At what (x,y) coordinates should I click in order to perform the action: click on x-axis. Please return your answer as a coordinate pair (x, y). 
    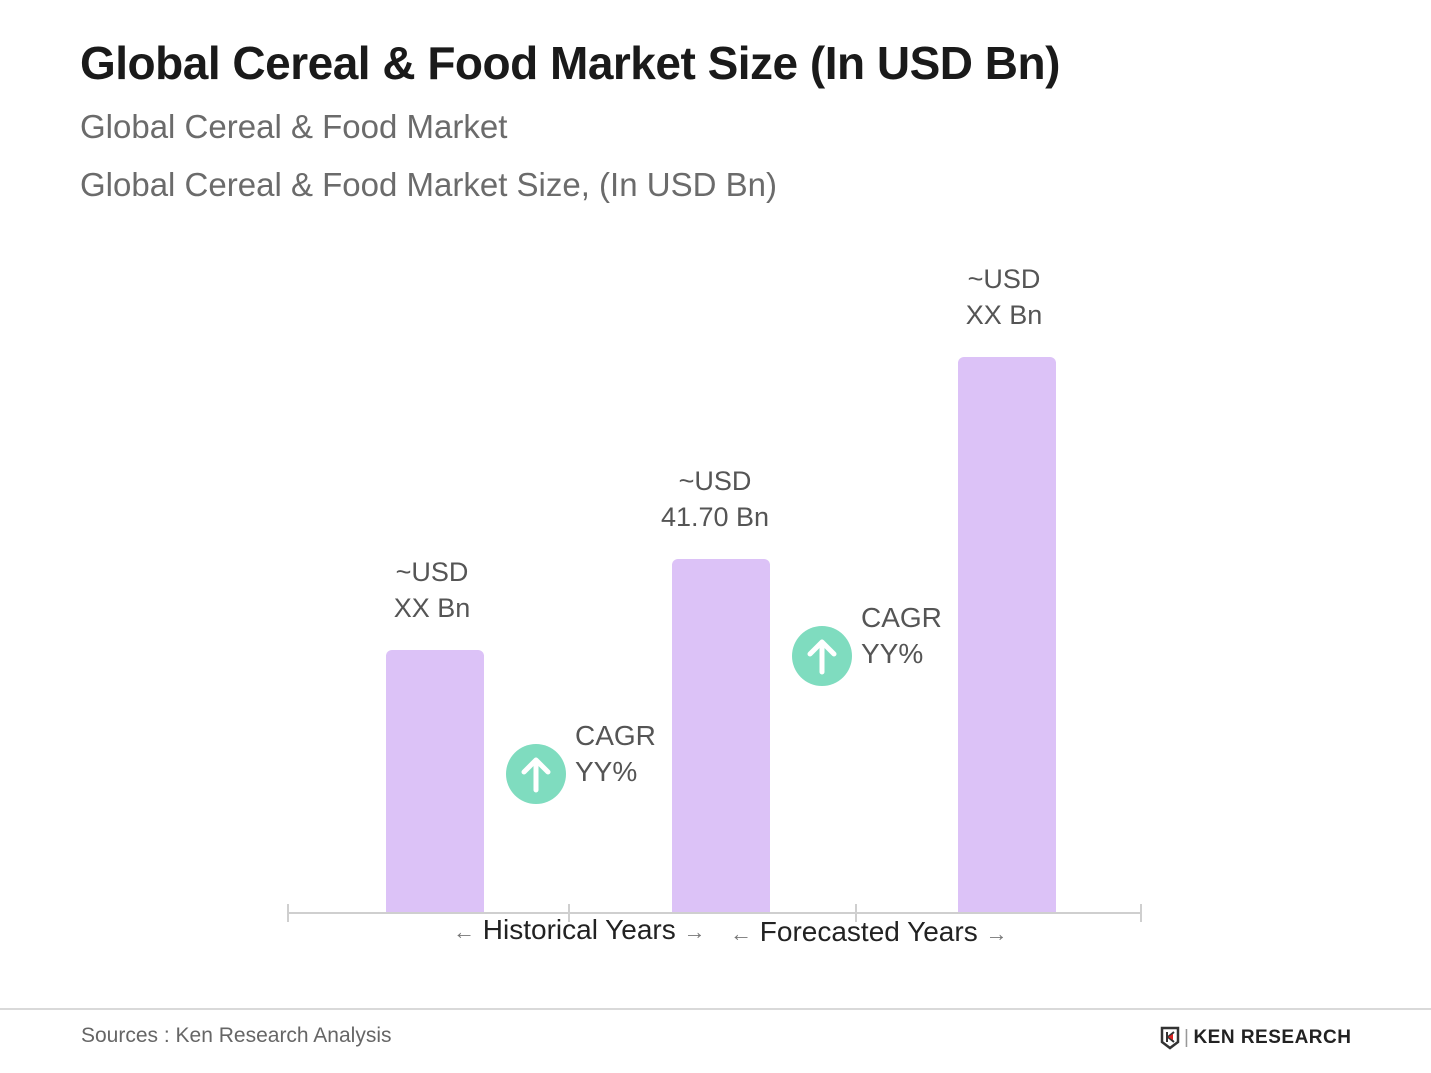
    Looking at the image, I should click on (714, 913).